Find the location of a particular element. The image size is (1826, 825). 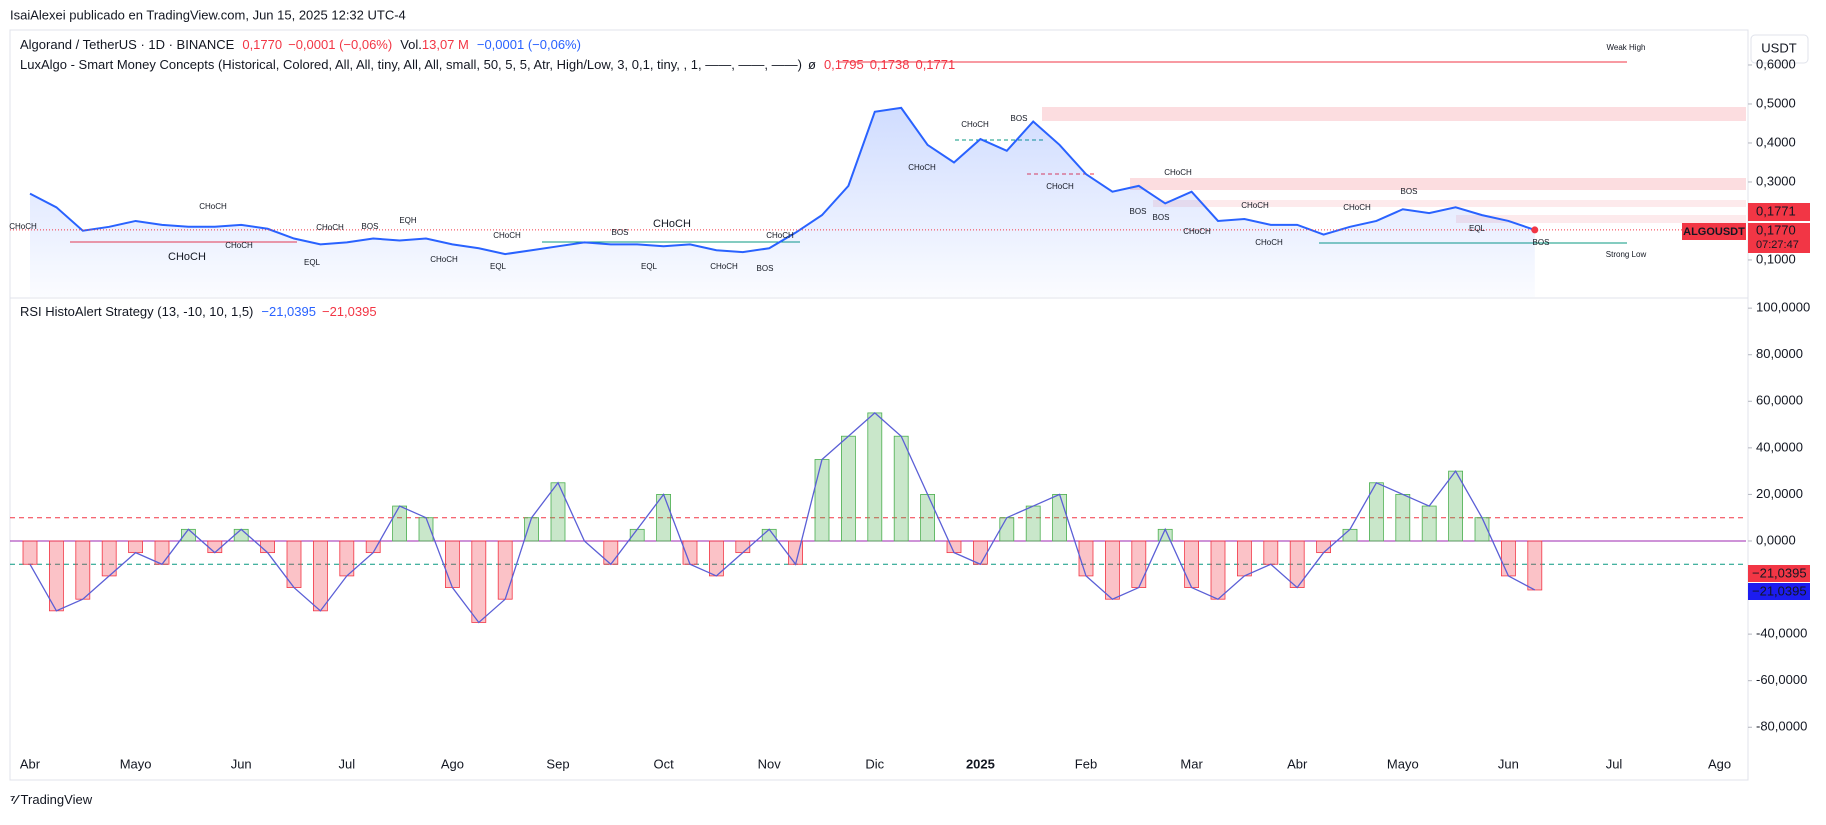

x-tick-label: Oct is located at coordinates (663, 763).